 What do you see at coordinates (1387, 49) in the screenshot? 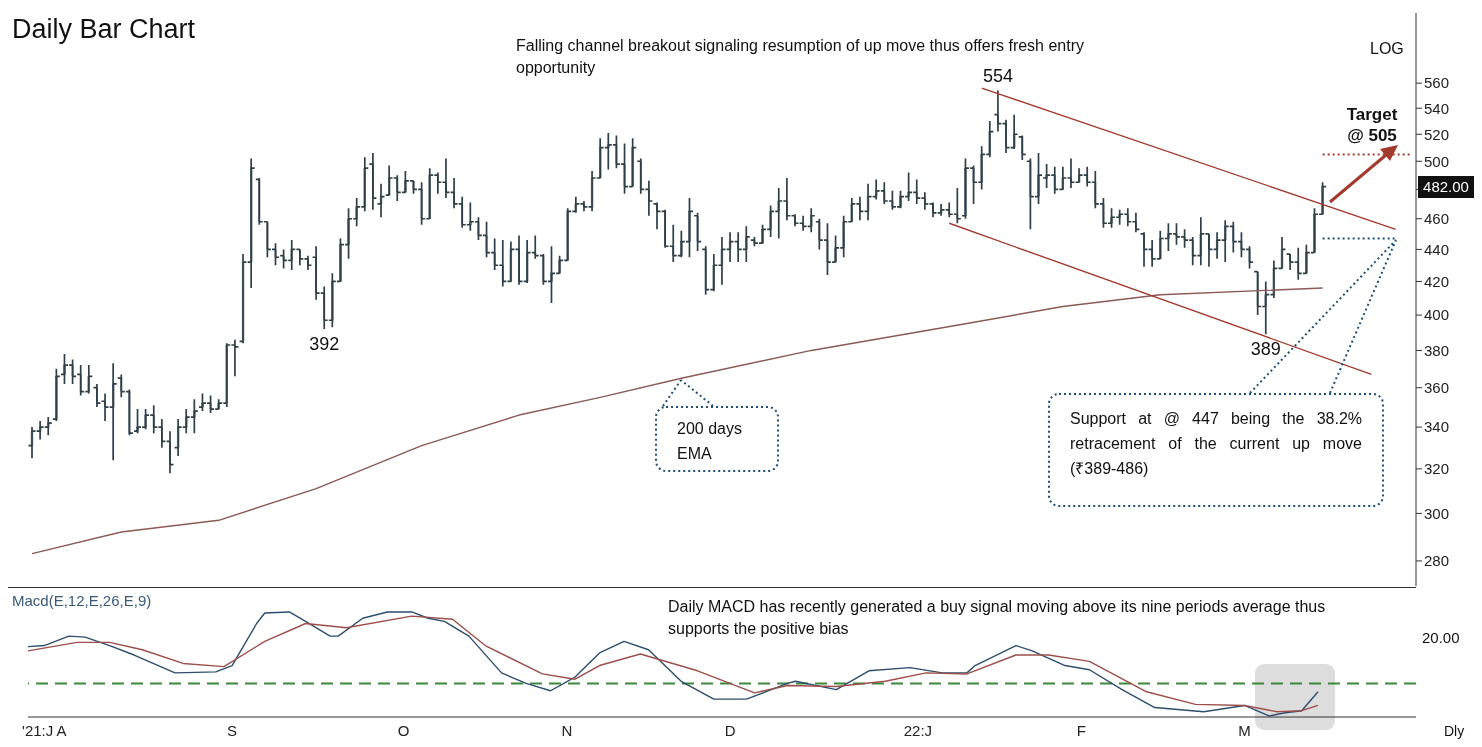
I see `annotation: LOG` at bounding box center [1387, 49].